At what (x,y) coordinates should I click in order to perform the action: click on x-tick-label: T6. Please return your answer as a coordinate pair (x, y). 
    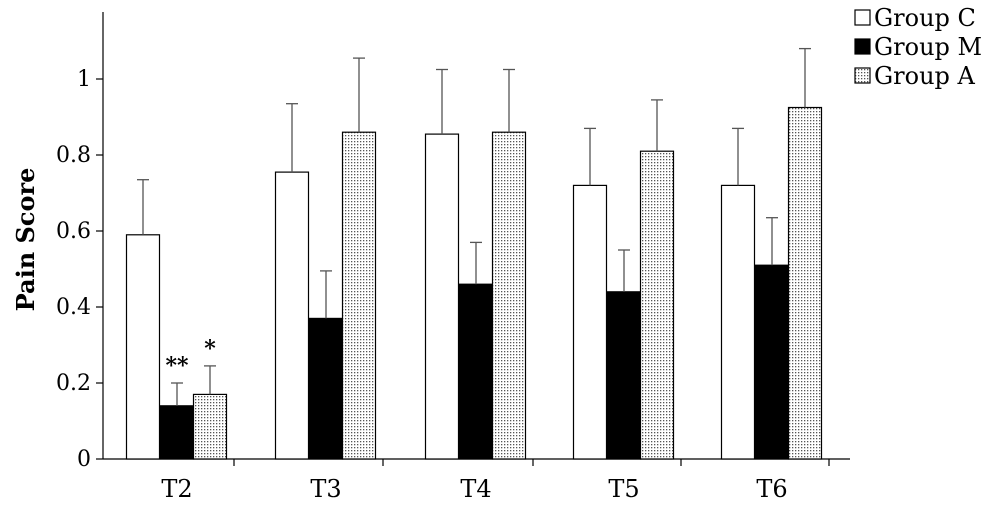
    Looking at the image, I should click on (771, 489).